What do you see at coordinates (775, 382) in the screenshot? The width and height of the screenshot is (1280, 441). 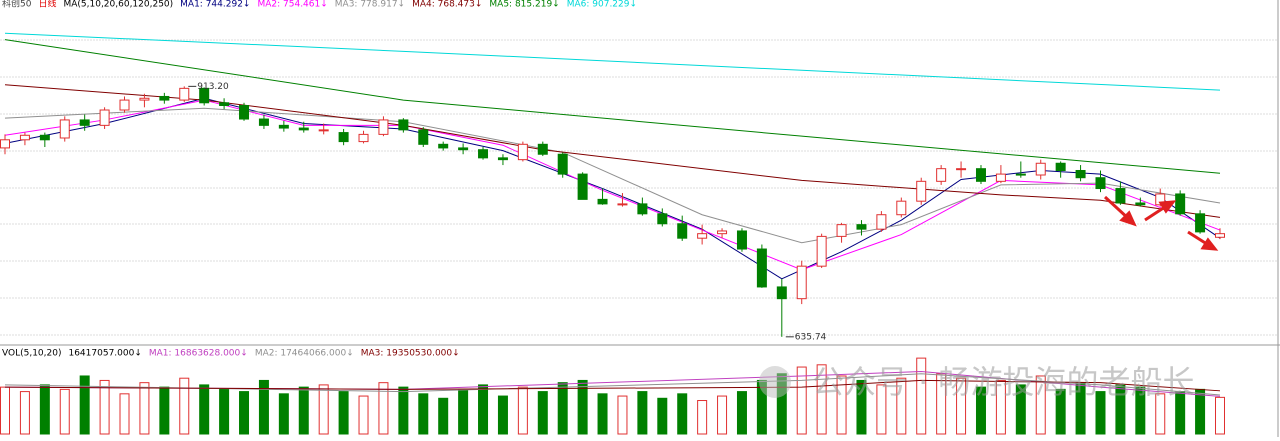 I see `watermark-icon` at bounding box center [775, 382].